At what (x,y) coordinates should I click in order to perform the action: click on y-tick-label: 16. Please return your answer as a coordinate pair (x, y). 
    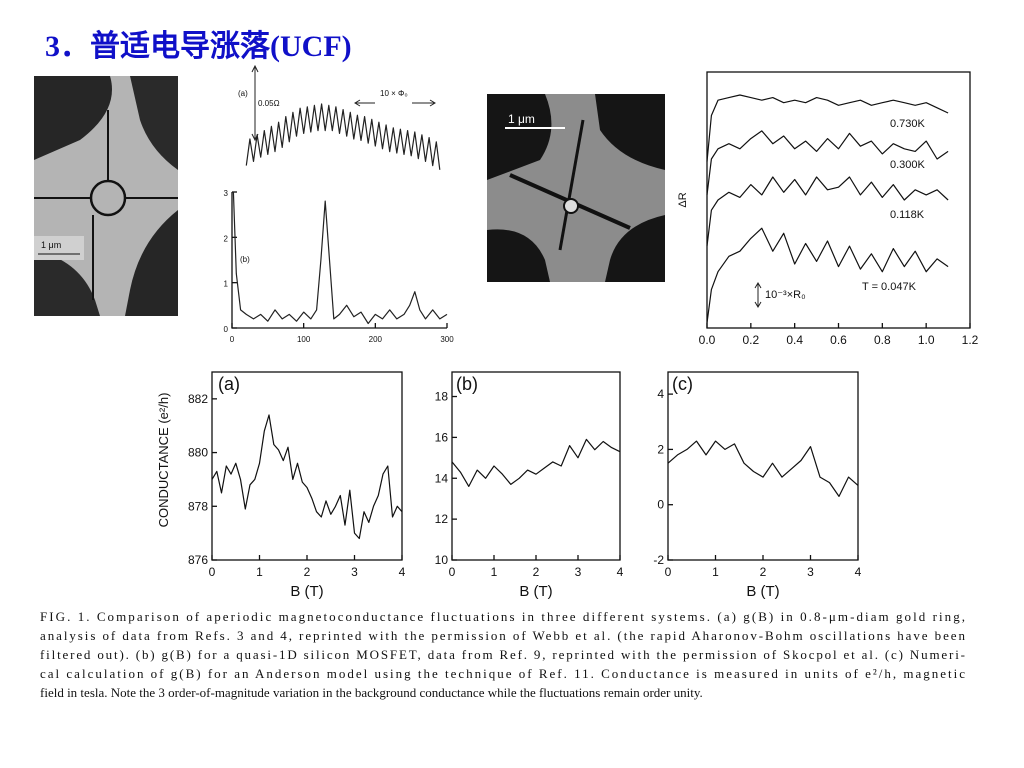
    Looking at the image, I should click on (442, 437).